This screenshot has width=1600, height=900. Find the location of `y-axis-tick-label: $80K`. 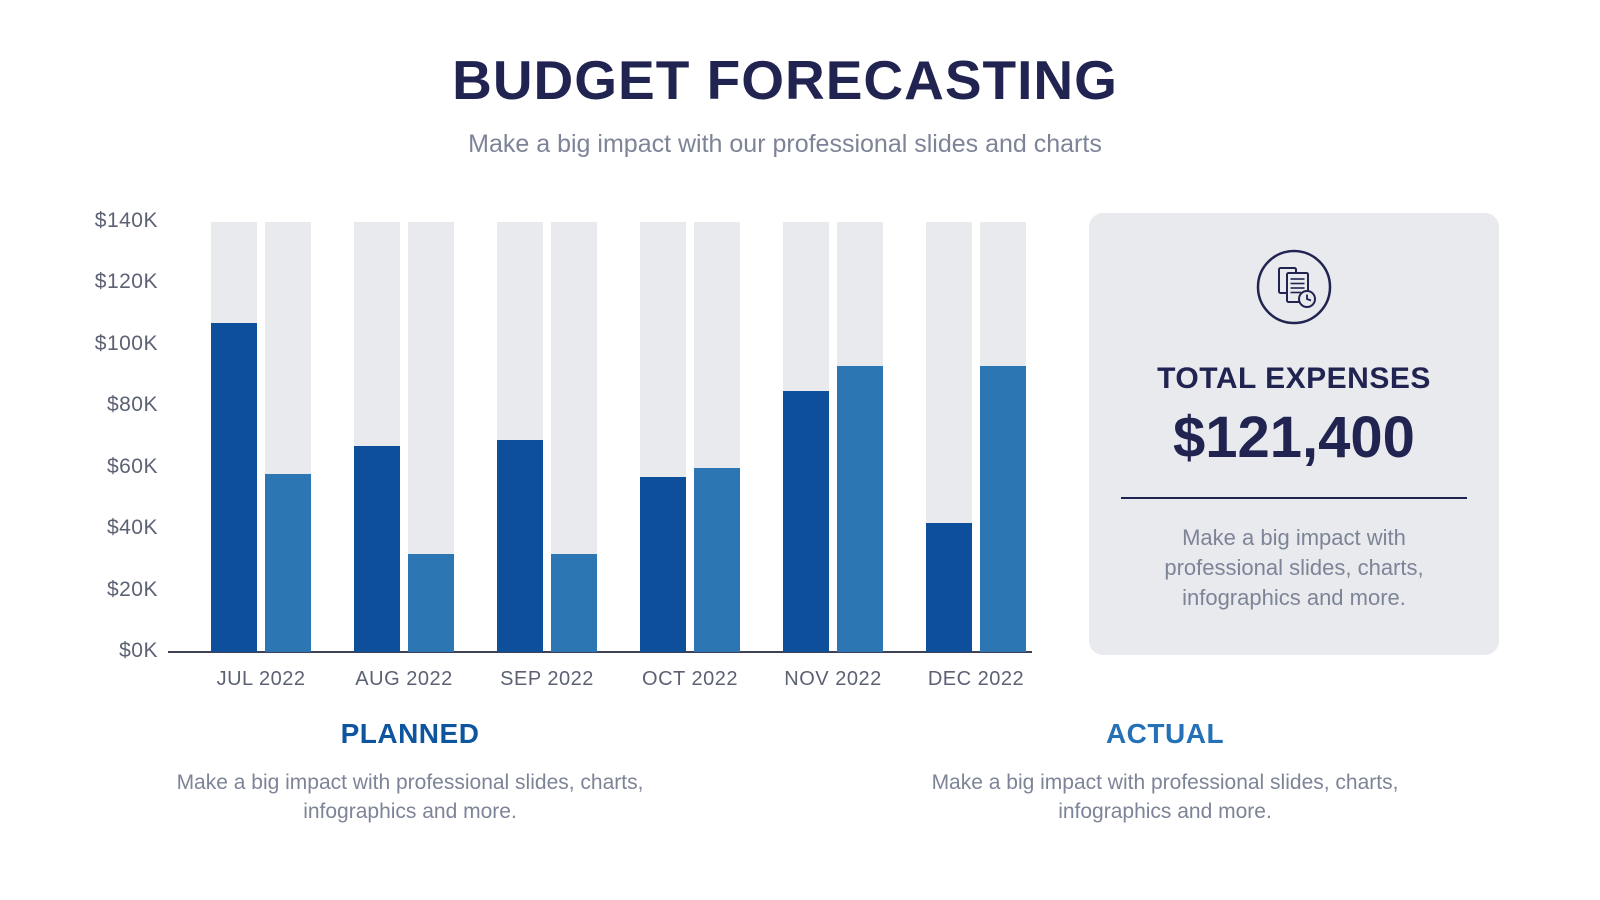

y-axis-tick-label: $80K is located at coordinates (132, 405).